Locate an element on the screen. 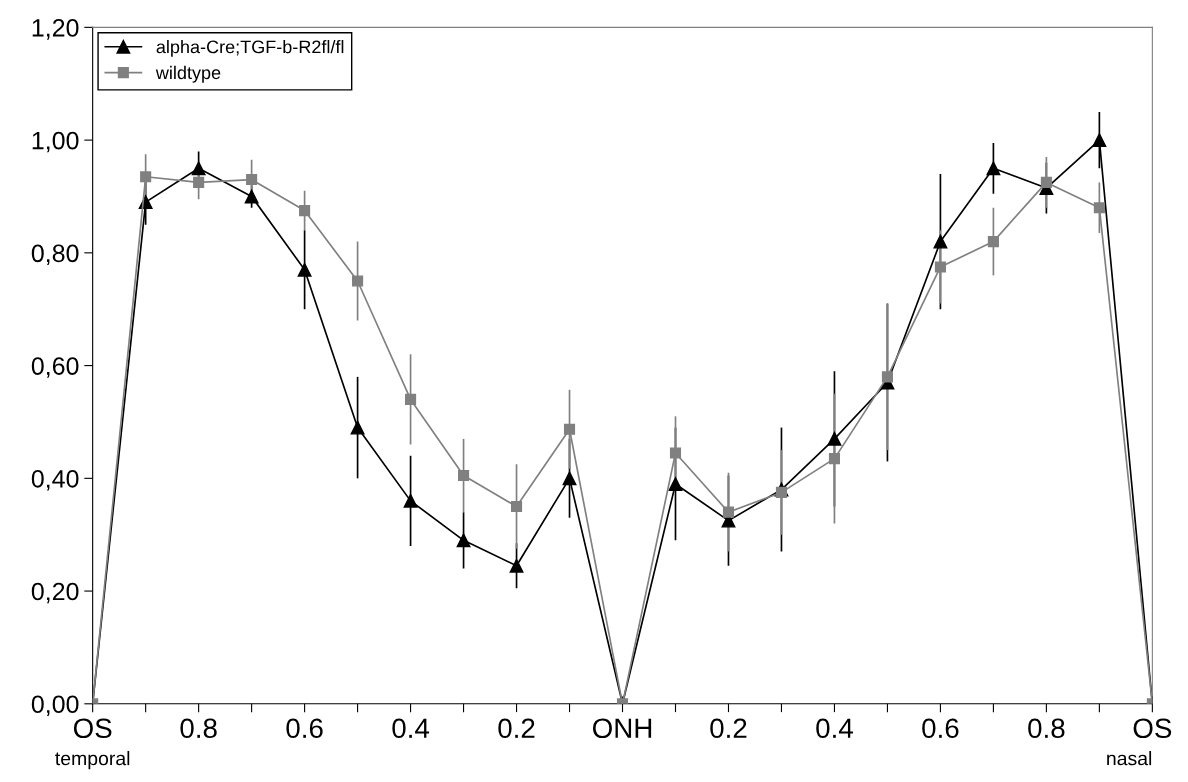  y-tick-label: 0,40 is located at coordinates (55, 480).